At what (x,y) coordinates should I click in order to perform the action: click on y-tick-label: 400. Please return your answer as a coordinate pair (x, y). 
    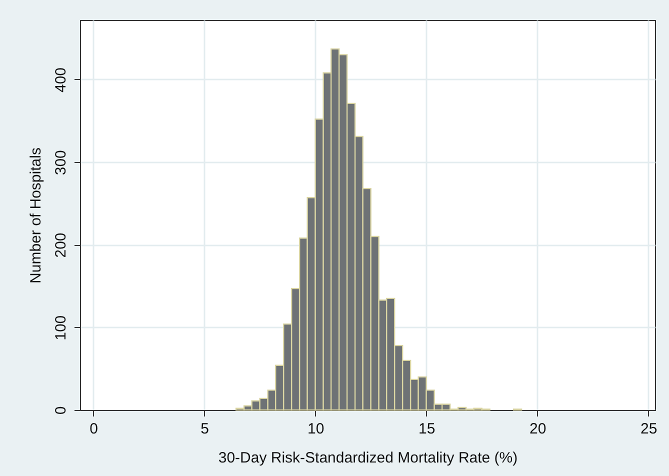
    Looking at the image, I should click on (61, 80).